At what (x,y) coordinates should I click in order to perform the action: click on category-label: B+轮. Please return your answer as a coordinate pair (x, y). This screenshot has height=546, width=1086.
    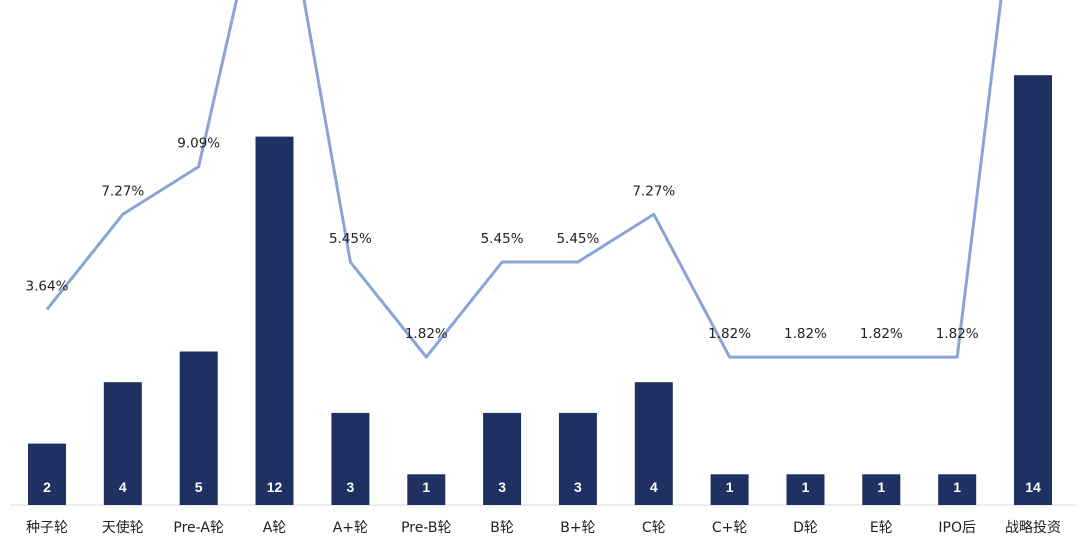
    Looking at the image, I should click on (577, 528).